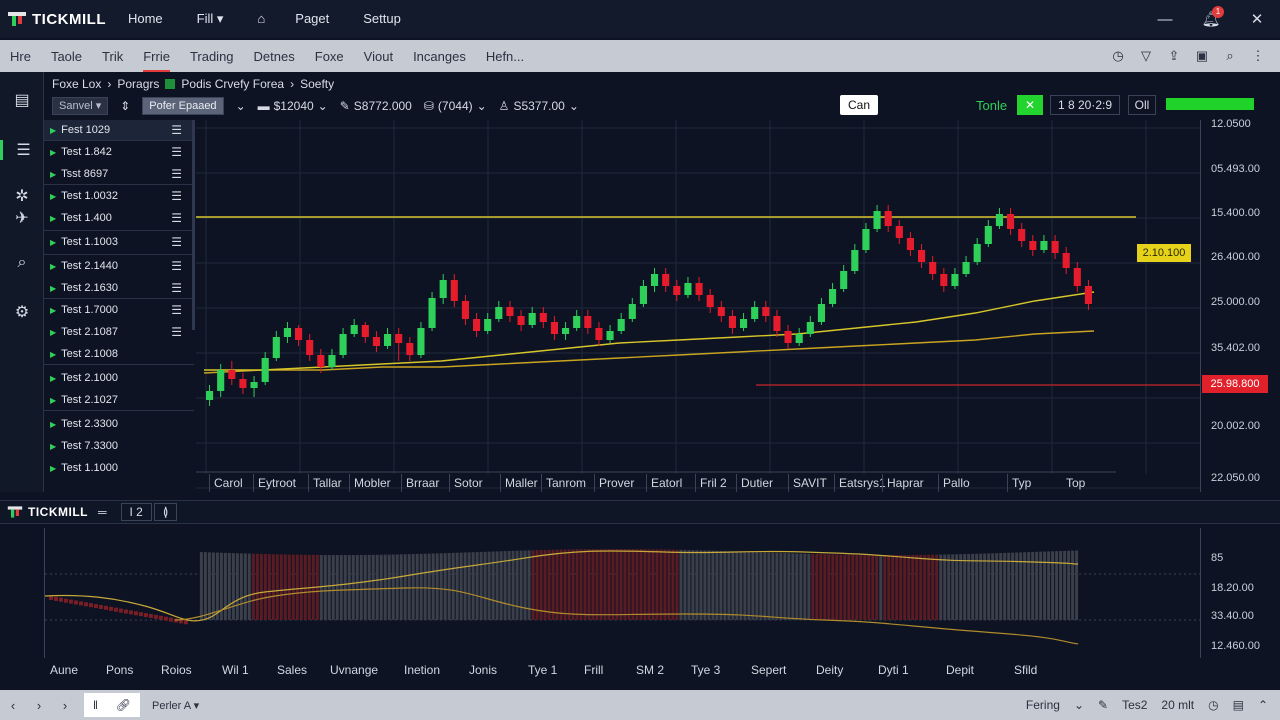 This screenshot has height=720, width=1280. What do you see at coordinates (329, 56) in the screenshot?
I see `menu-foxe: Foxe` at bounding box center [329, 56].